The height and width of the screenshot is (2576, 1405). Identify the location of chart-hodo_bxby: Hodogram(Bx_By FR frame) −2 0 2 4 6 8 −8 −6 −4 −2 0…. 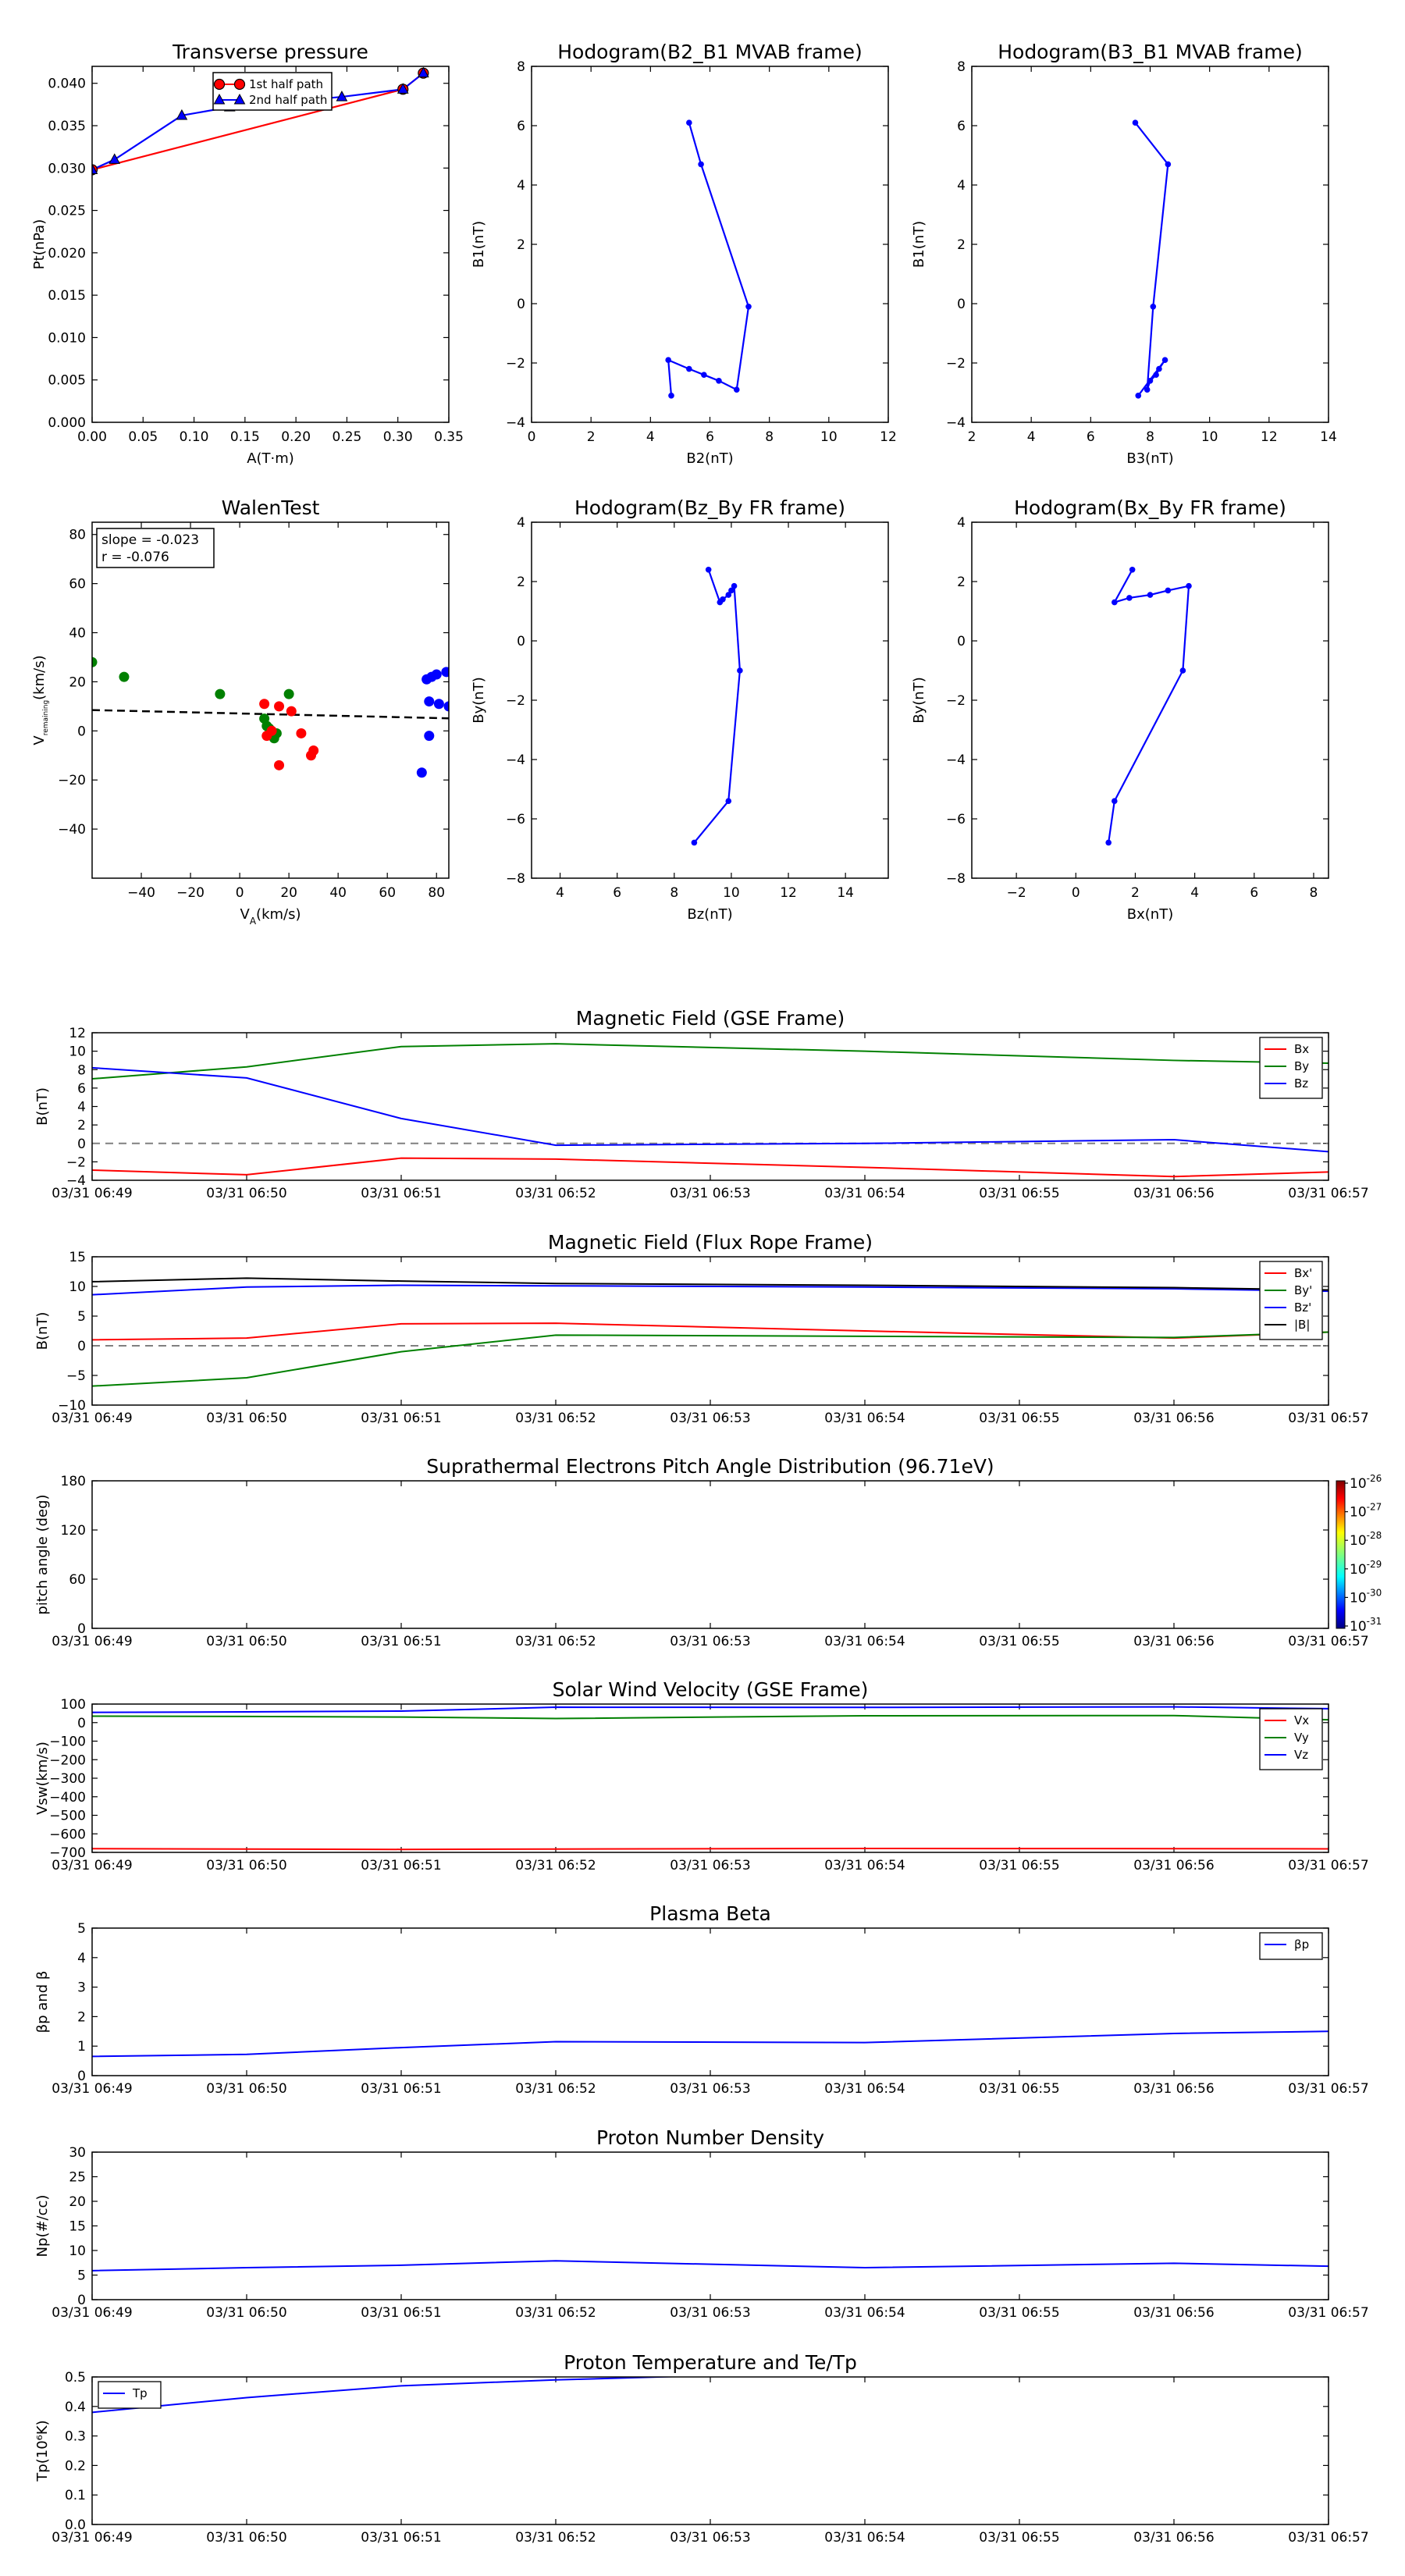
(1120, 709).